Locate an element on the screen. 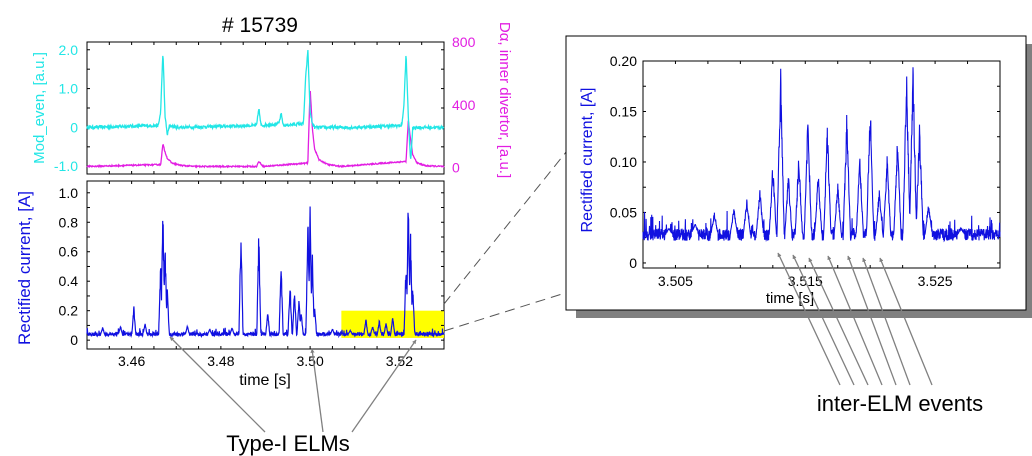 The width and height of the screenshot is (1032, 456). bottom-y-tick-label: 1.0 is located at coordinates (69, 193).